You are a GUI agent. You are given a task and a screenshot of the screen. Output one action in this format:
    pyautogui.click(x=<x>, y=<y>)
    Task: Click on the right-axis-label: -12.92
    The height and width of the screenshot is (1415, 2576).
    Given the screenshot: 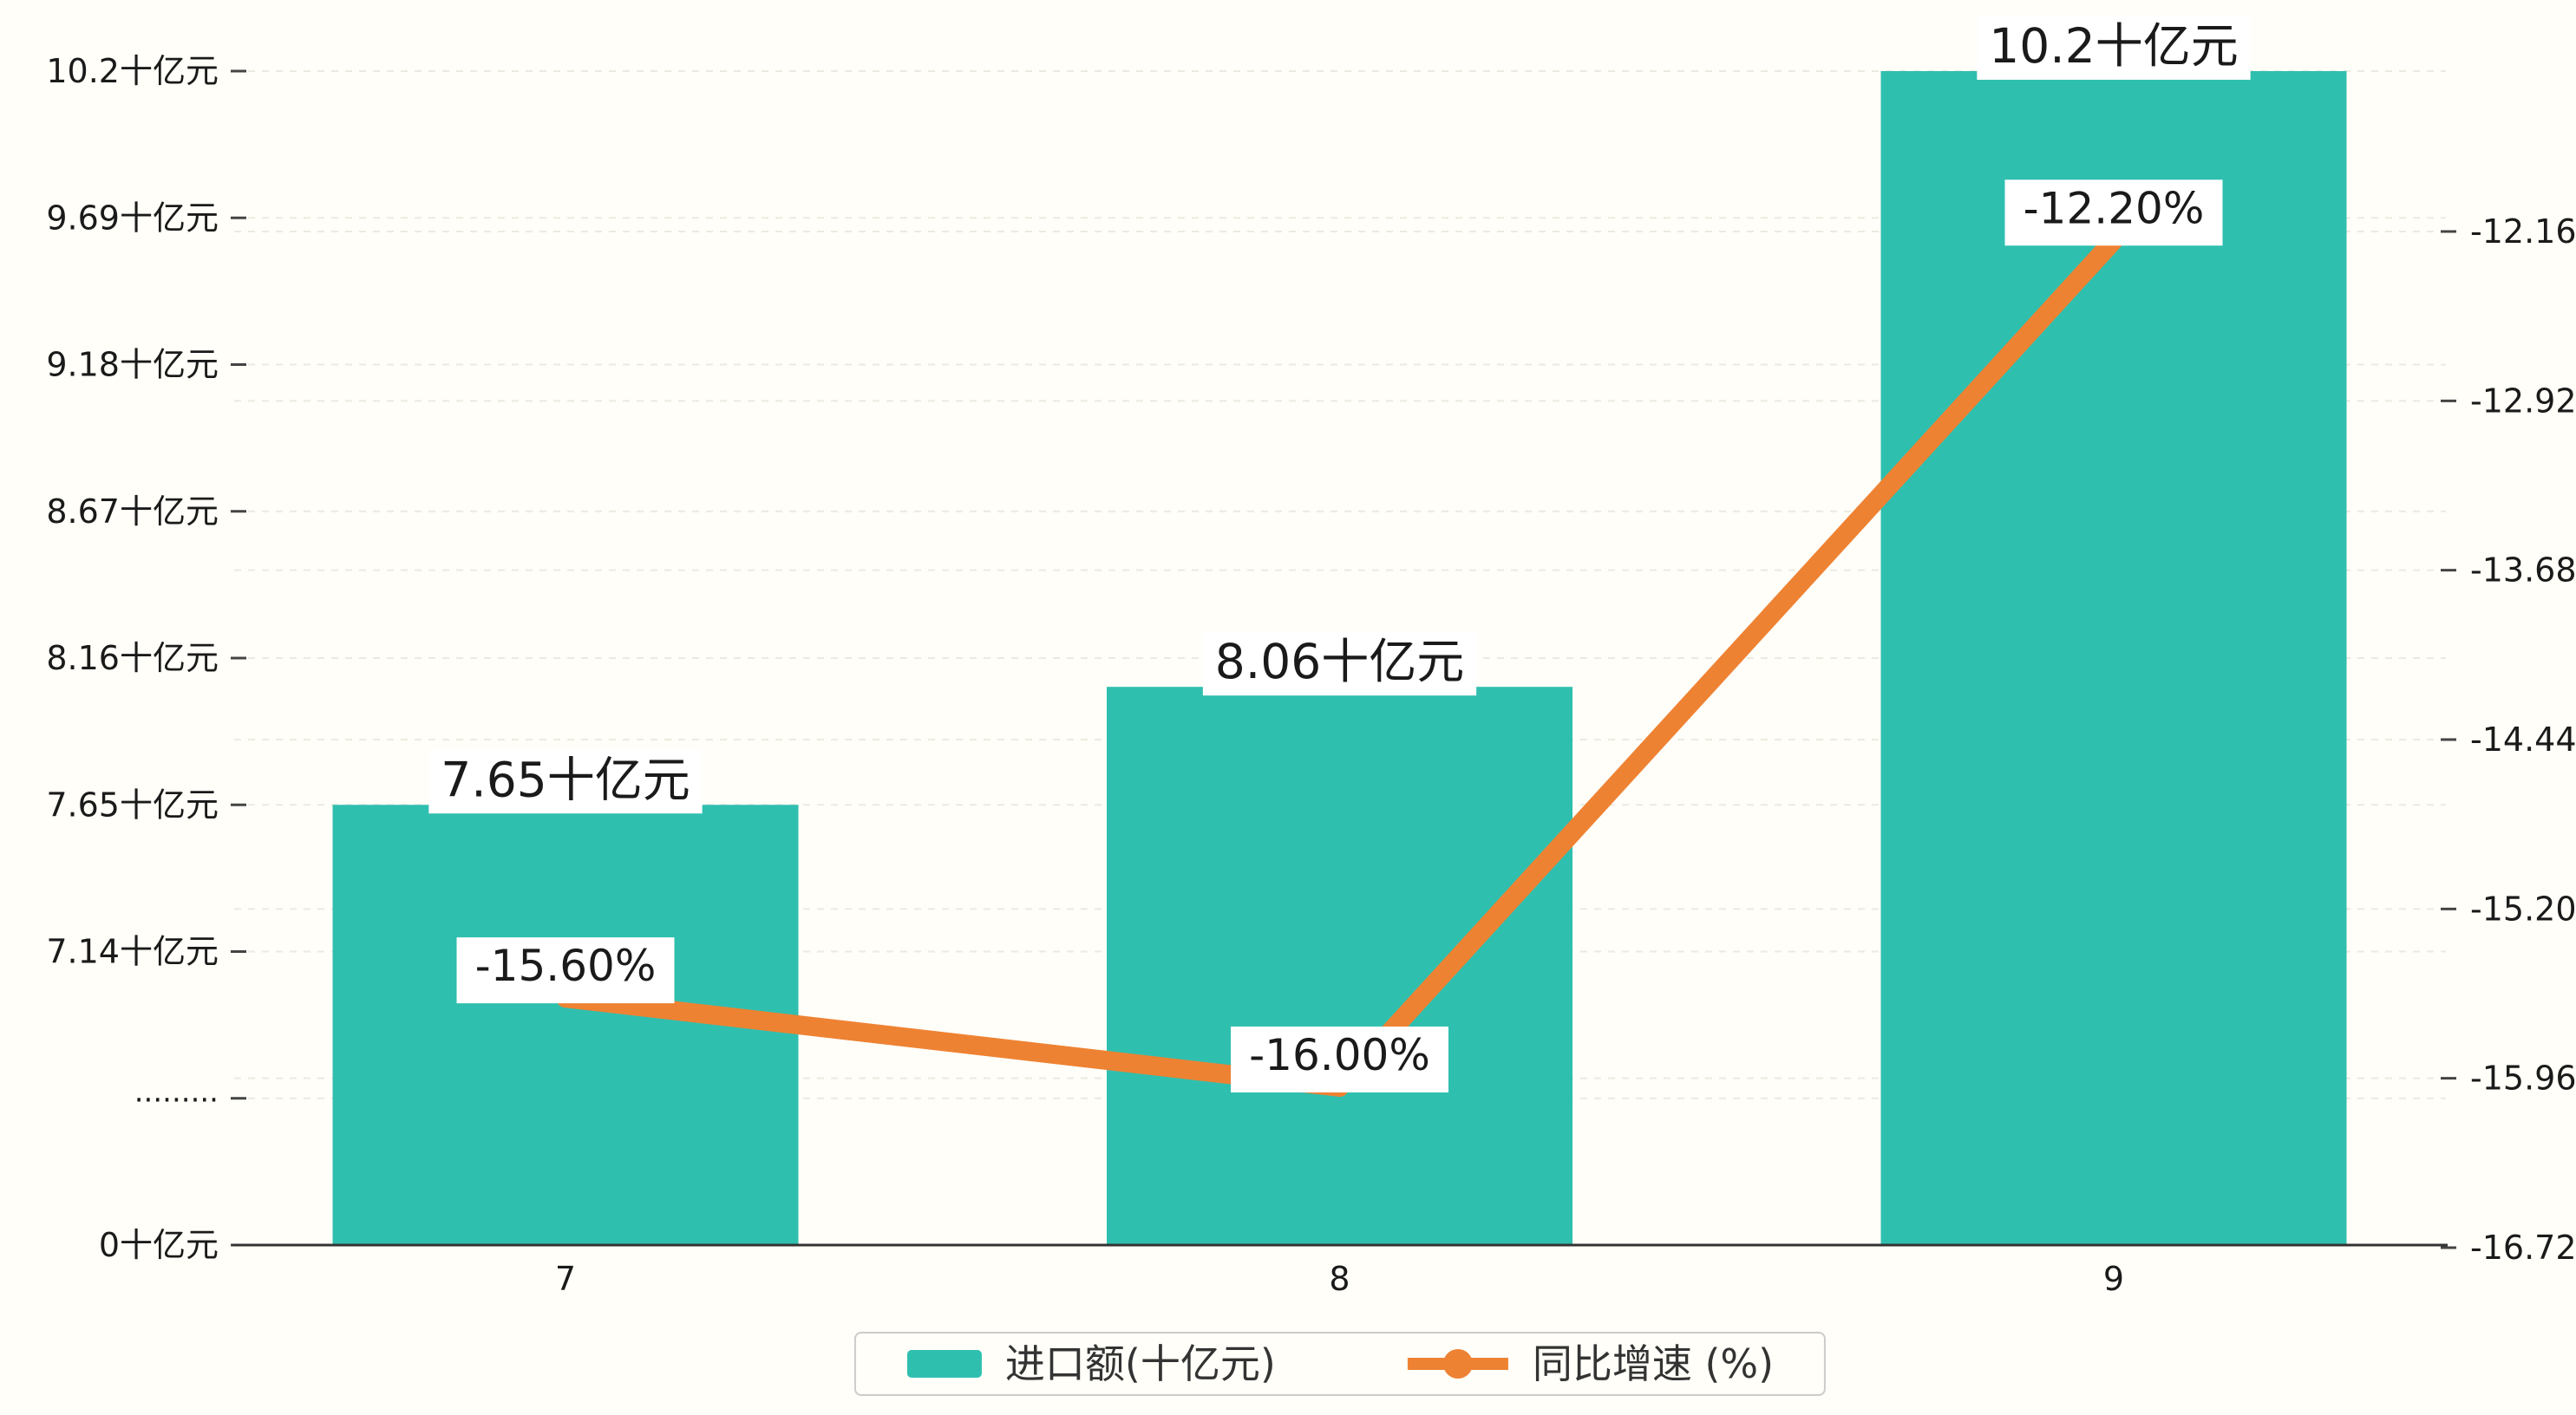 What is the action you would take?
    pyautogui.click(x=2523, y=400)
    